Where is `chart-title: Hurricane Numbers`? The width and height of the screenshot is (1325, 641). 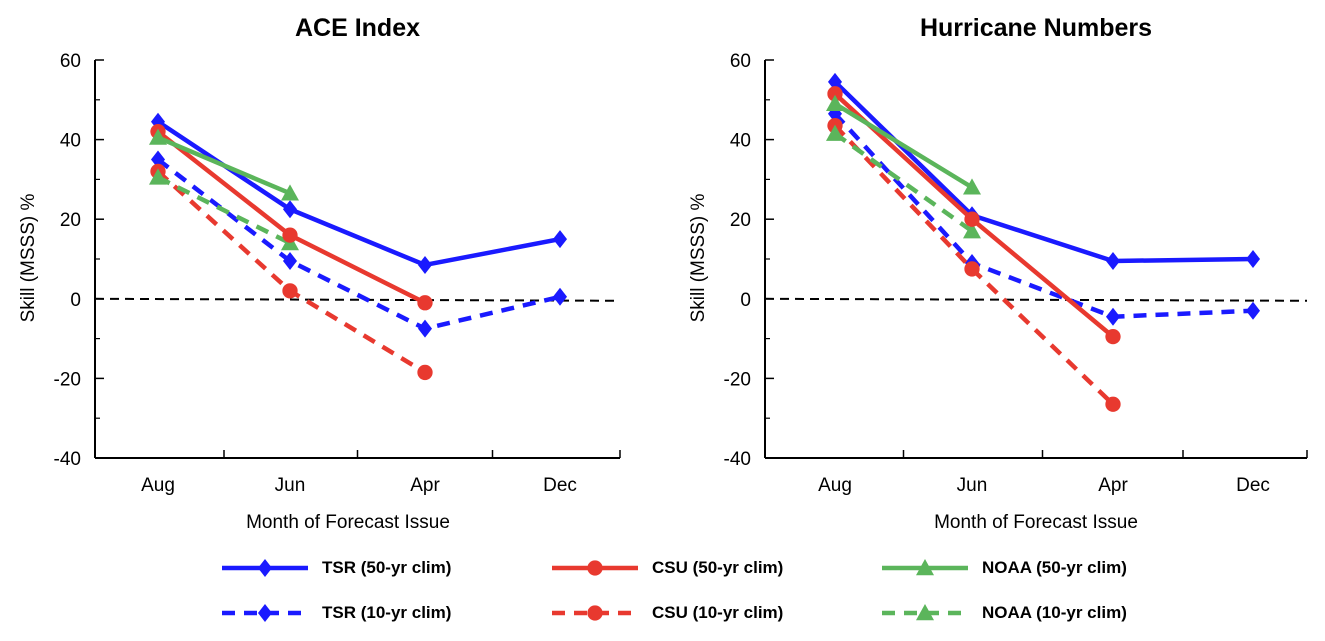
chart-title: Hurricane Numbers is located at coordinates (1036, 28).